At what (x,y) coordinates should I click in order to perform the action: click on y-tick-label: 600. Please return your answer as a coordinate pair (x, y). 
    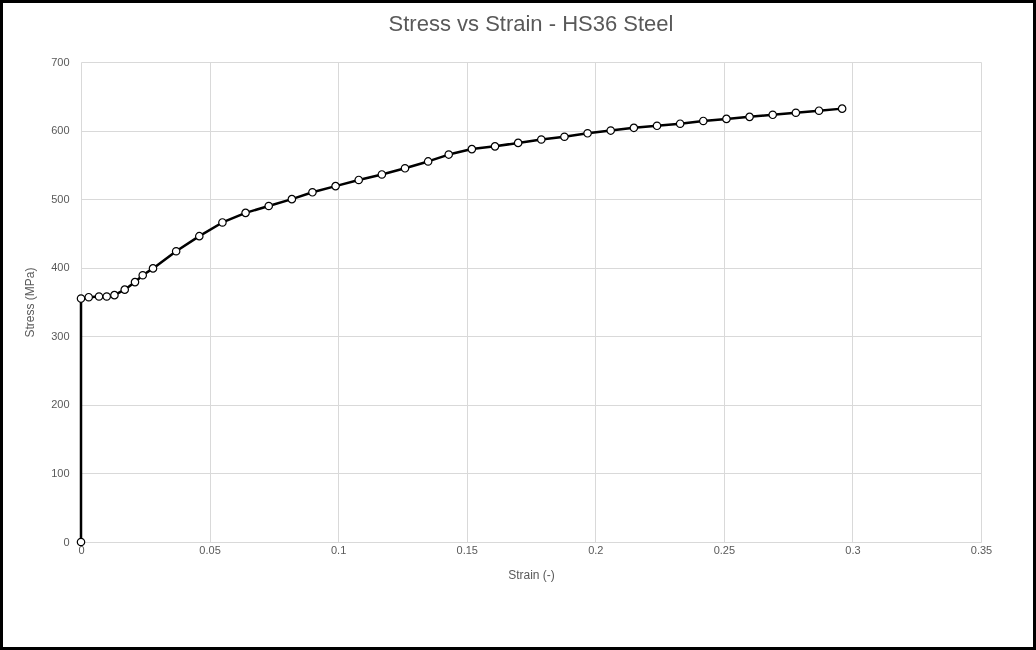
    Looking at the image, I should click on (60, 130).